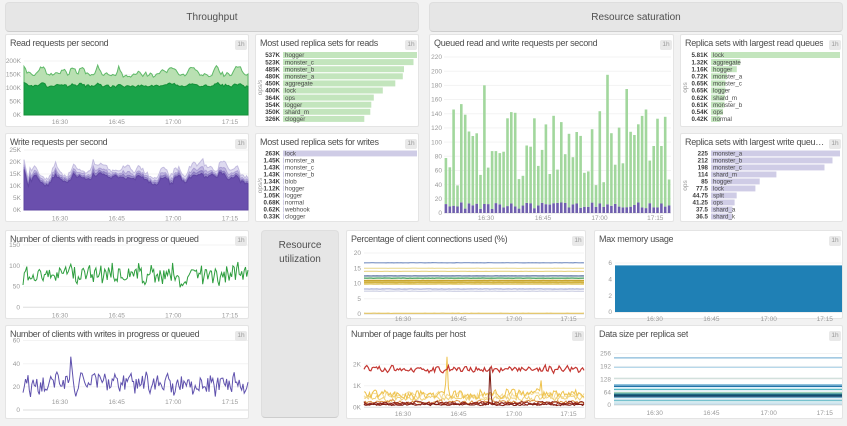  What do you see at coordinates (719, 55) in the screenshot?
I see `svg-text: lock` at bounding box center [719, 55].